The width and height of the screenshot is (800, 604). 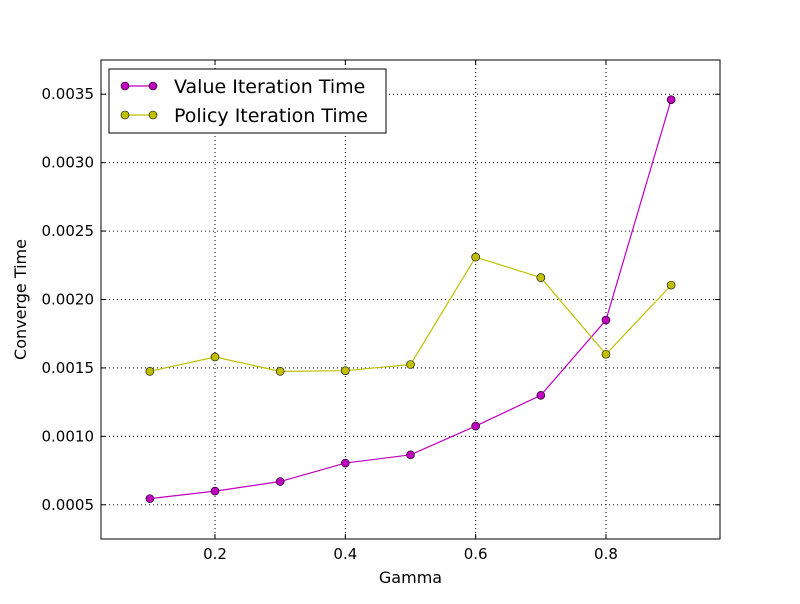 I want to click on series-line, so click(x=410, y=314).